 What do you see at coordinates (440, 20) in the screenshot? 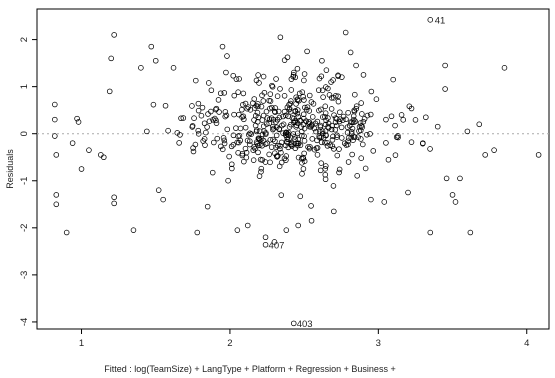
I see `outlier-label: 41` at bounding box center [440, 20].